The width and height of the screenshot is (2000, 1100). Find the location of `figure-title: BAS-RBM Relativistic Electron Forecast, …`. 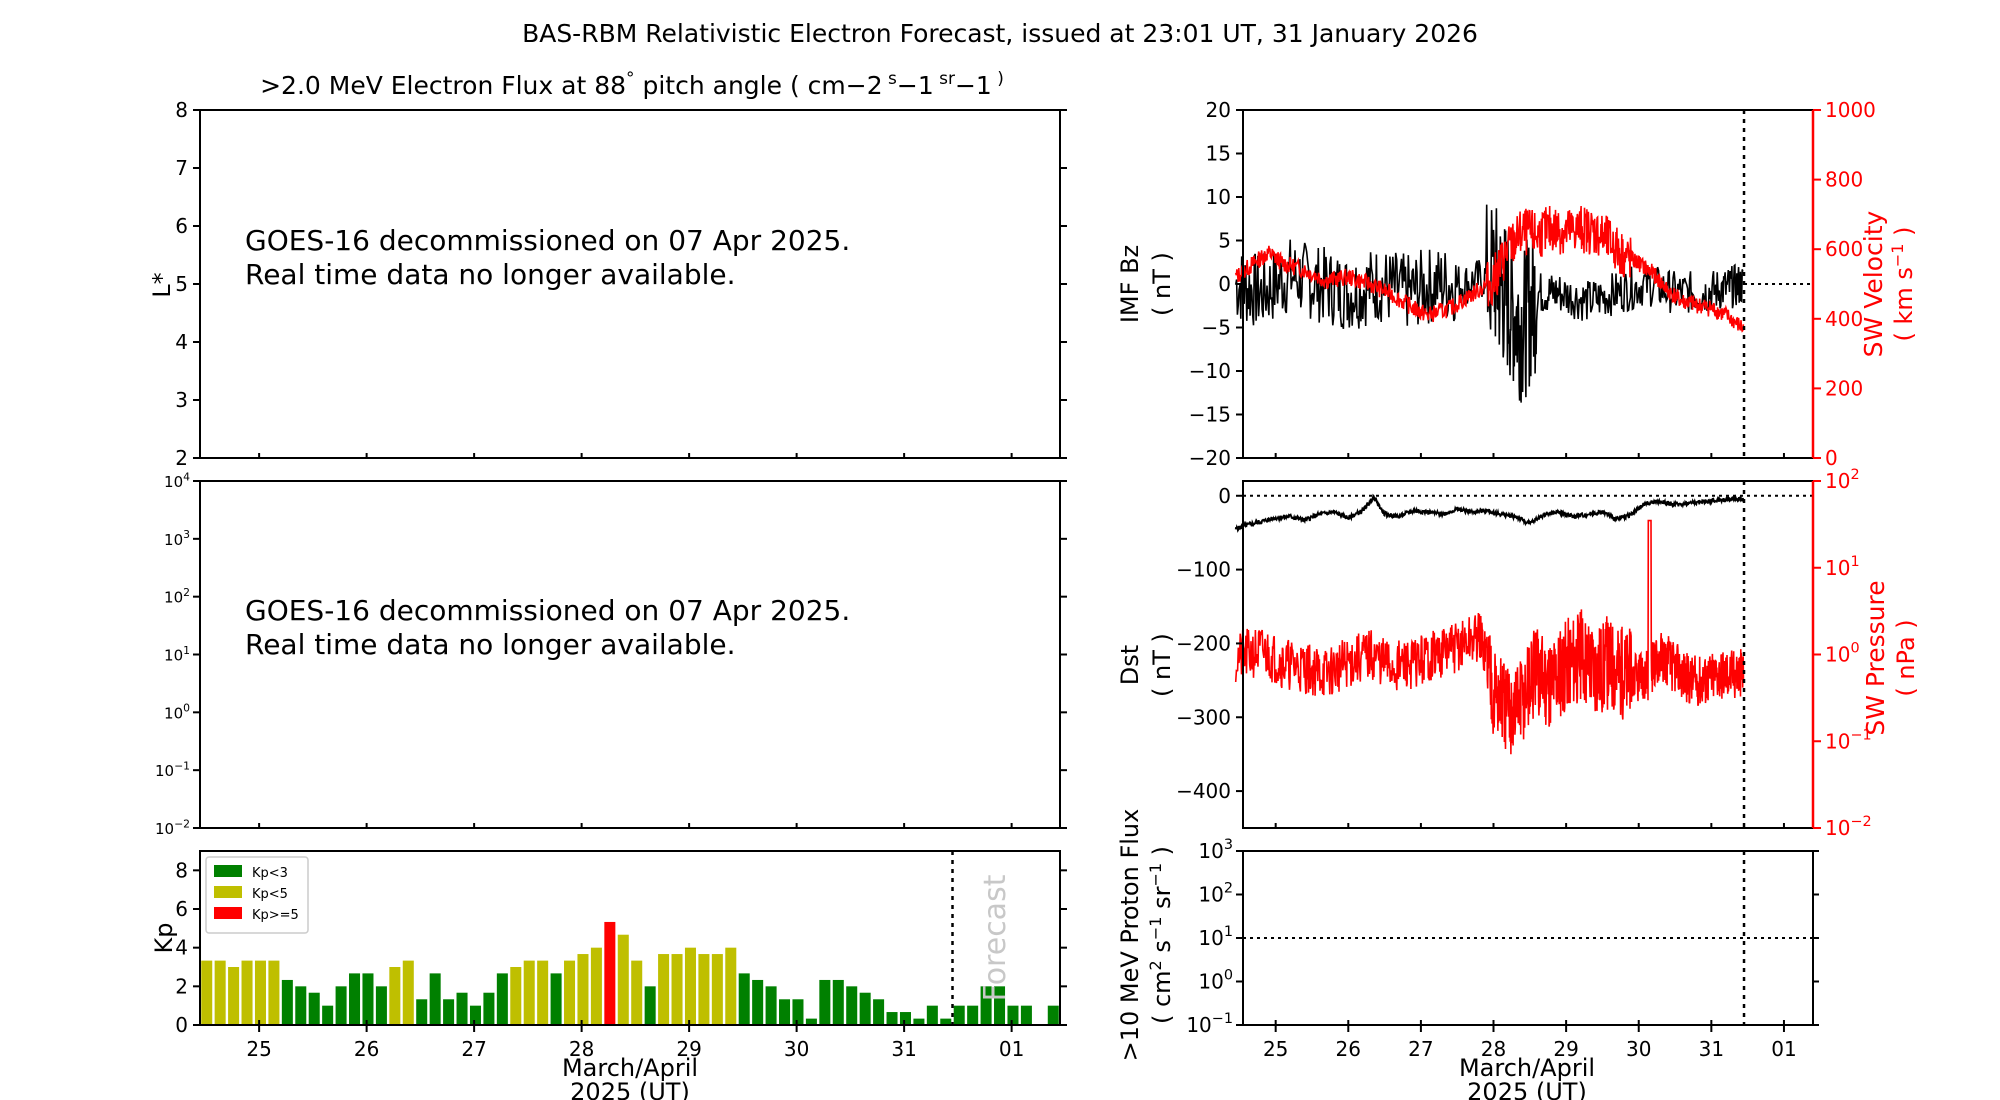

figure-title: BAS-RBM Relativistic Electron Forecast, … is located at coordinates (1000, 33).